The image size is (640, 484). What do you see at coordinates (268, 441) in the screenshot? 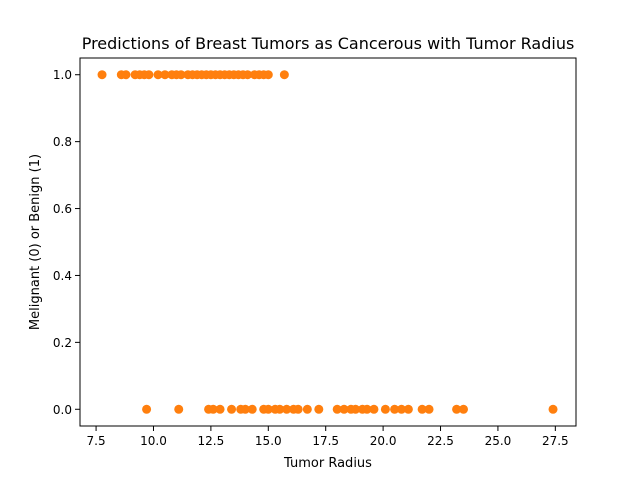
I see `x-tick-label: 15.0` at bounding box center [268, 441].